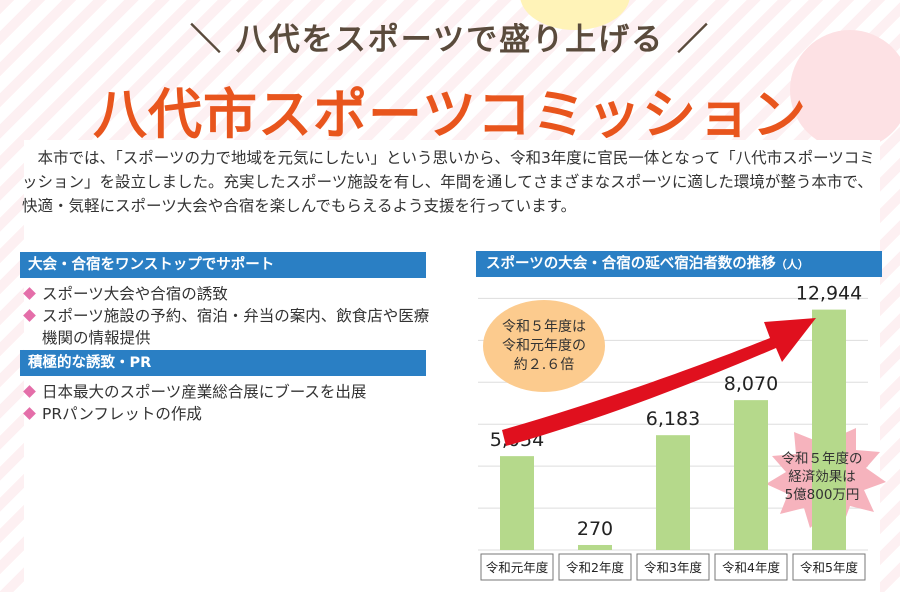 This screenshot has width=900, height=592. What do you see at coordinates (792, 264) in the screenshot?
I see `chart-unit: （人）` at bounding box center [792, 264].